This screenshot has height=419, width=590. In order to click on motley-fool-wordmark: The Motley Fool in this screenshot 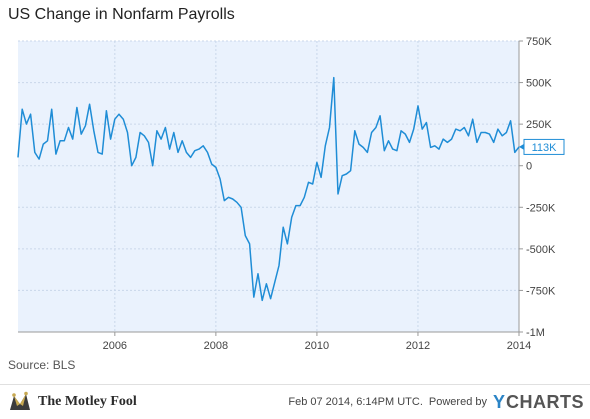, I will do `click(87, 401)`.